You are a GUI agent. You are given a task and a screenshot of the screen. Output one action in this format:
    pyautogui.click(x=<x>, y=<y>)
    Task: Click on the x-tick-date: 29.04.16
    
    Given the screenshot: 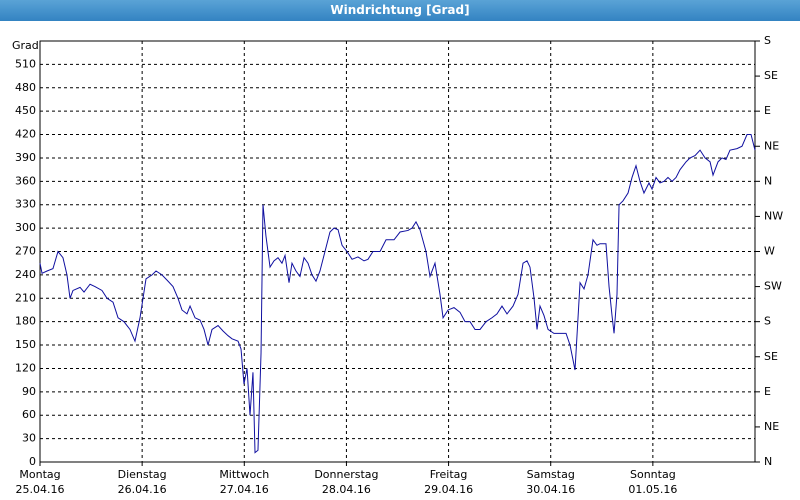 What is the action you would take?
    pyautogui.click(x=448, y=489)
    